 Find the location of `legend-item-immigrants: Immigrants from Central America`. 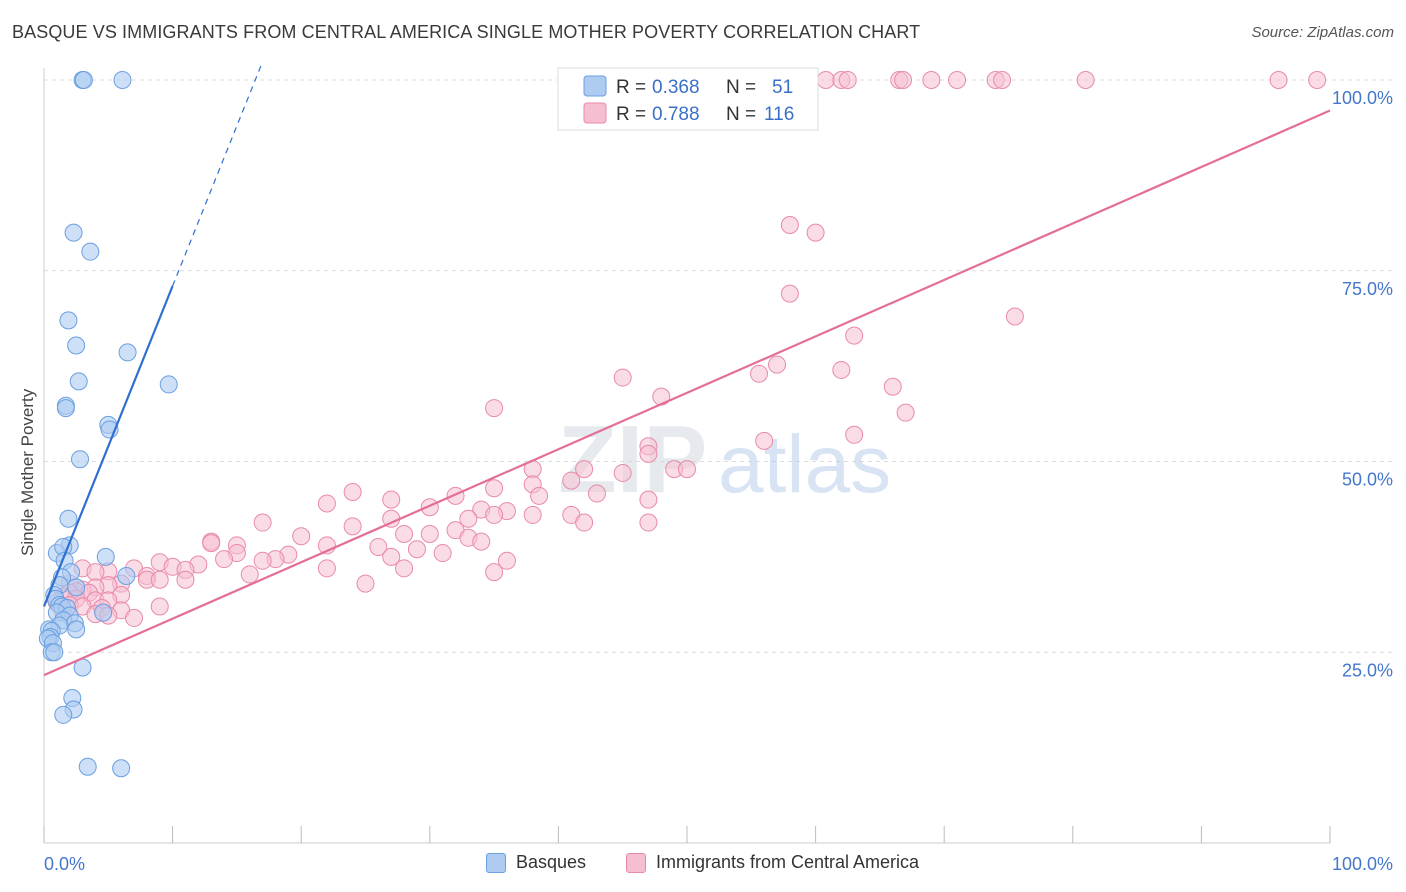

legend-item-immigrants: Immigrants from Central America is located at coordinates (772, 862).